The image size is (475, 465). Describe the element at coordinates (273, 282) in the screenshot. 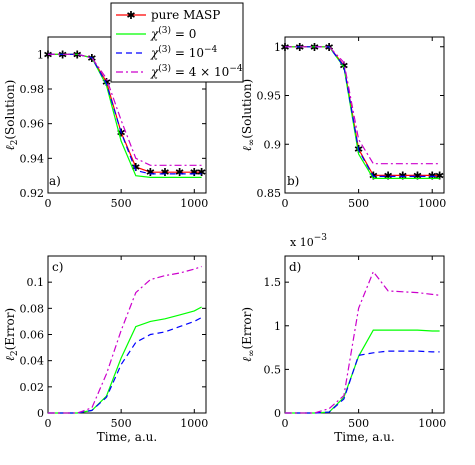

I see `y-tick-label: 1.5` at that location.